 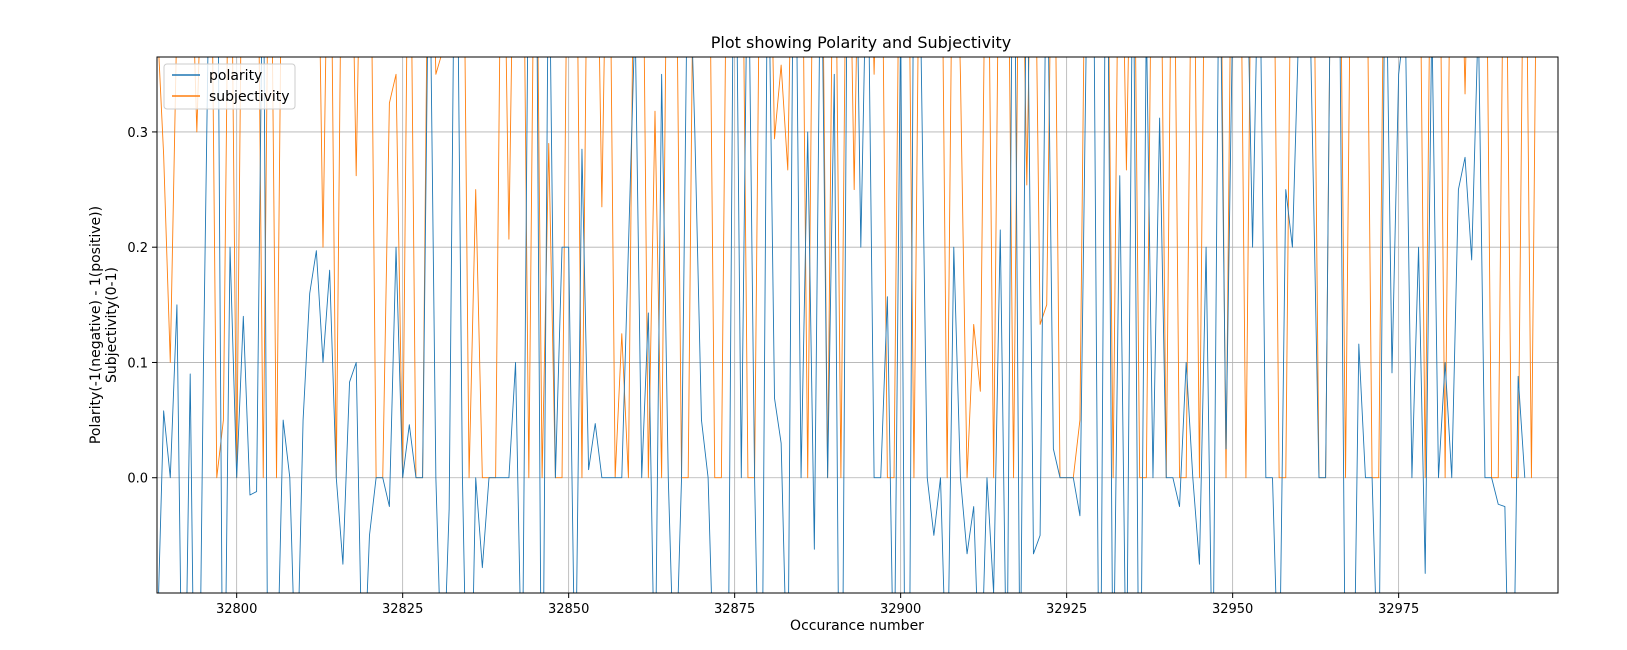 What do you see at coordinates (1066, 609) in the screenshot?
I see `x-tick-label: 32925` at bounding box center [1066, 609].